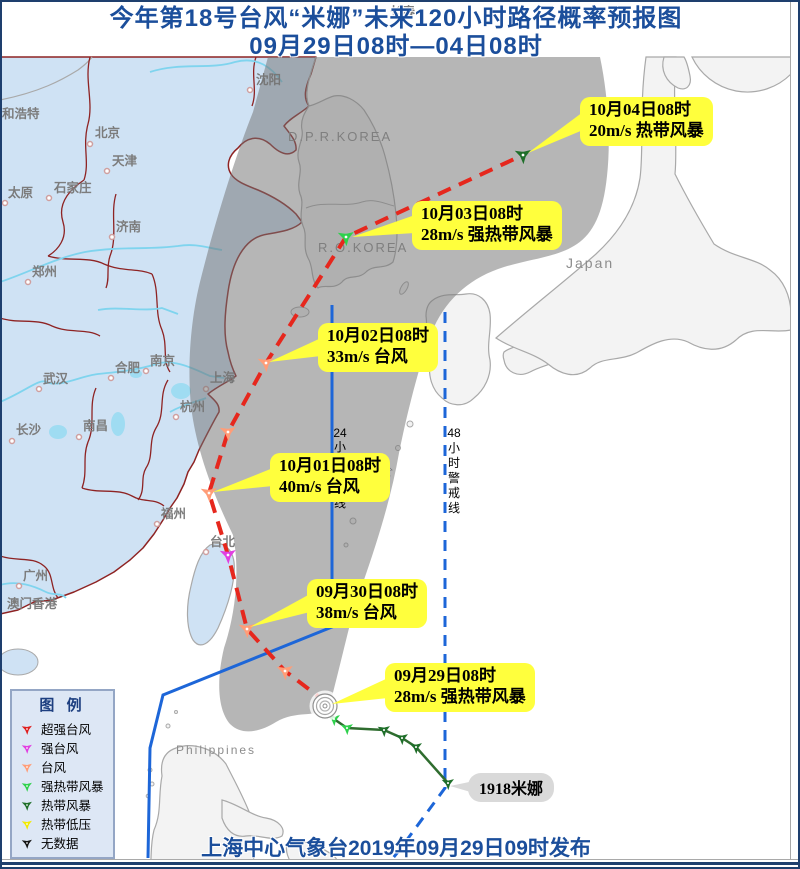 Image resolution: width=800 pixels, height=869 pixels. What do you see at coordinates (396, 46) in the screenshot?
I see `map-title-line2: 09月29日08时—04日08时` at bounding box center [396, 46].